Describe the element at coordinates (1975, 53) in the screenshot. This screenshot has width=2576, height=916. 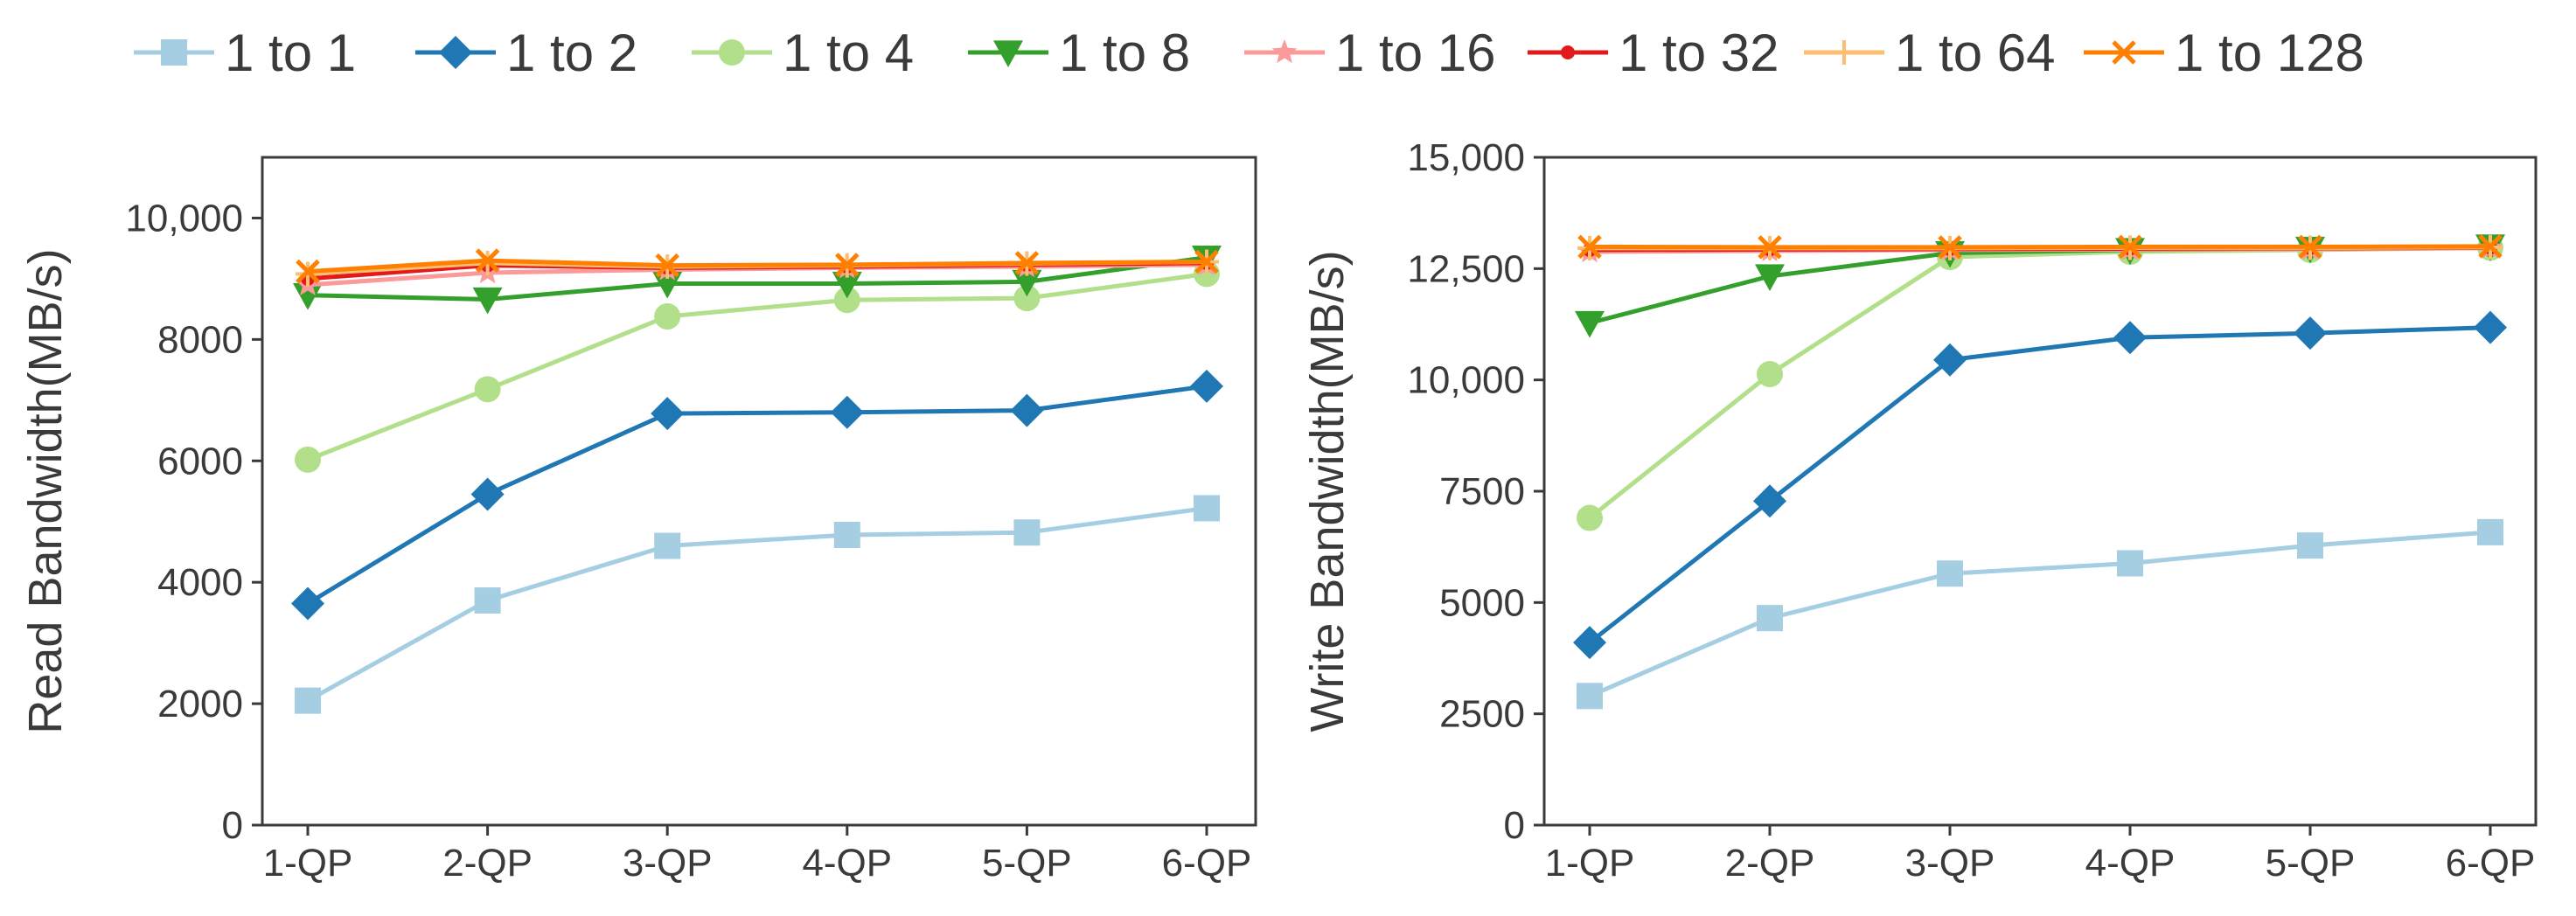
I see `legend-label-1-to-64: 1 to 64` at that location.